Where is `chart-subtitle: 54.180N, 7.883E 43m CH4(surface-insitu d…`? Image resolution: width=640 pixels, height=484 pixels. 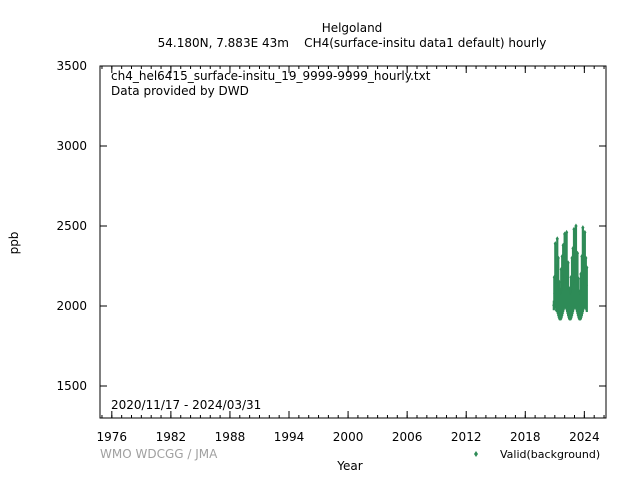
chart-subtitle: 54.180N, 7.883E 43m CH4(surface-insitu d… is located at coordinates (352, 43).